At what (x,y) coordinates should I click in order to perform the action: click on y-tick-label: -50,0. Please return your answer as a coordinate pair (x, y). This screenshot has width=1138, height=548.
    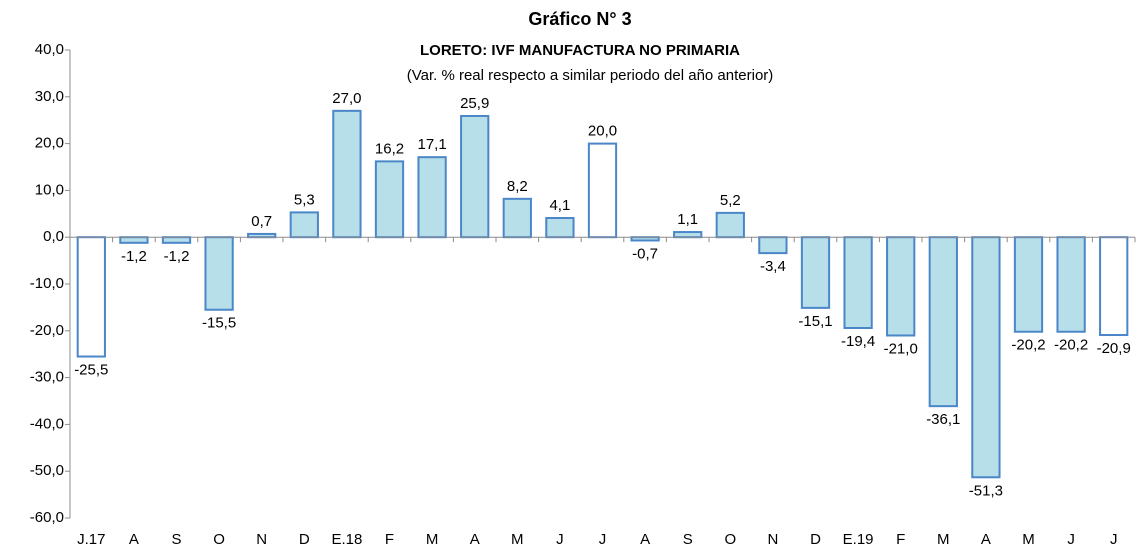
    Looking at the image, I should click on (47, 470).